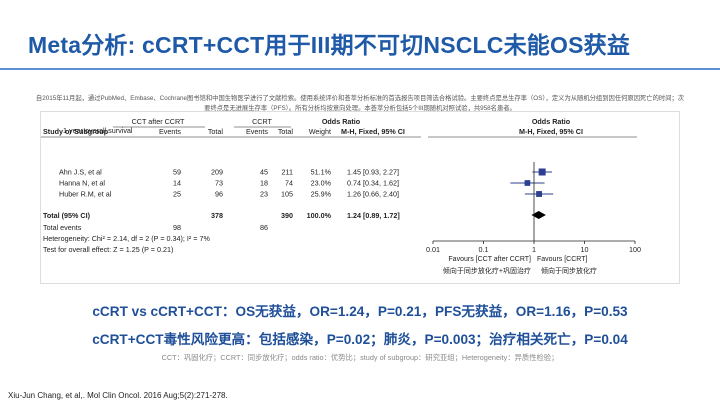 The width and height of the screenshot is (720, 405). I want to click on study-weight: 25.9%, so click(321, 194).